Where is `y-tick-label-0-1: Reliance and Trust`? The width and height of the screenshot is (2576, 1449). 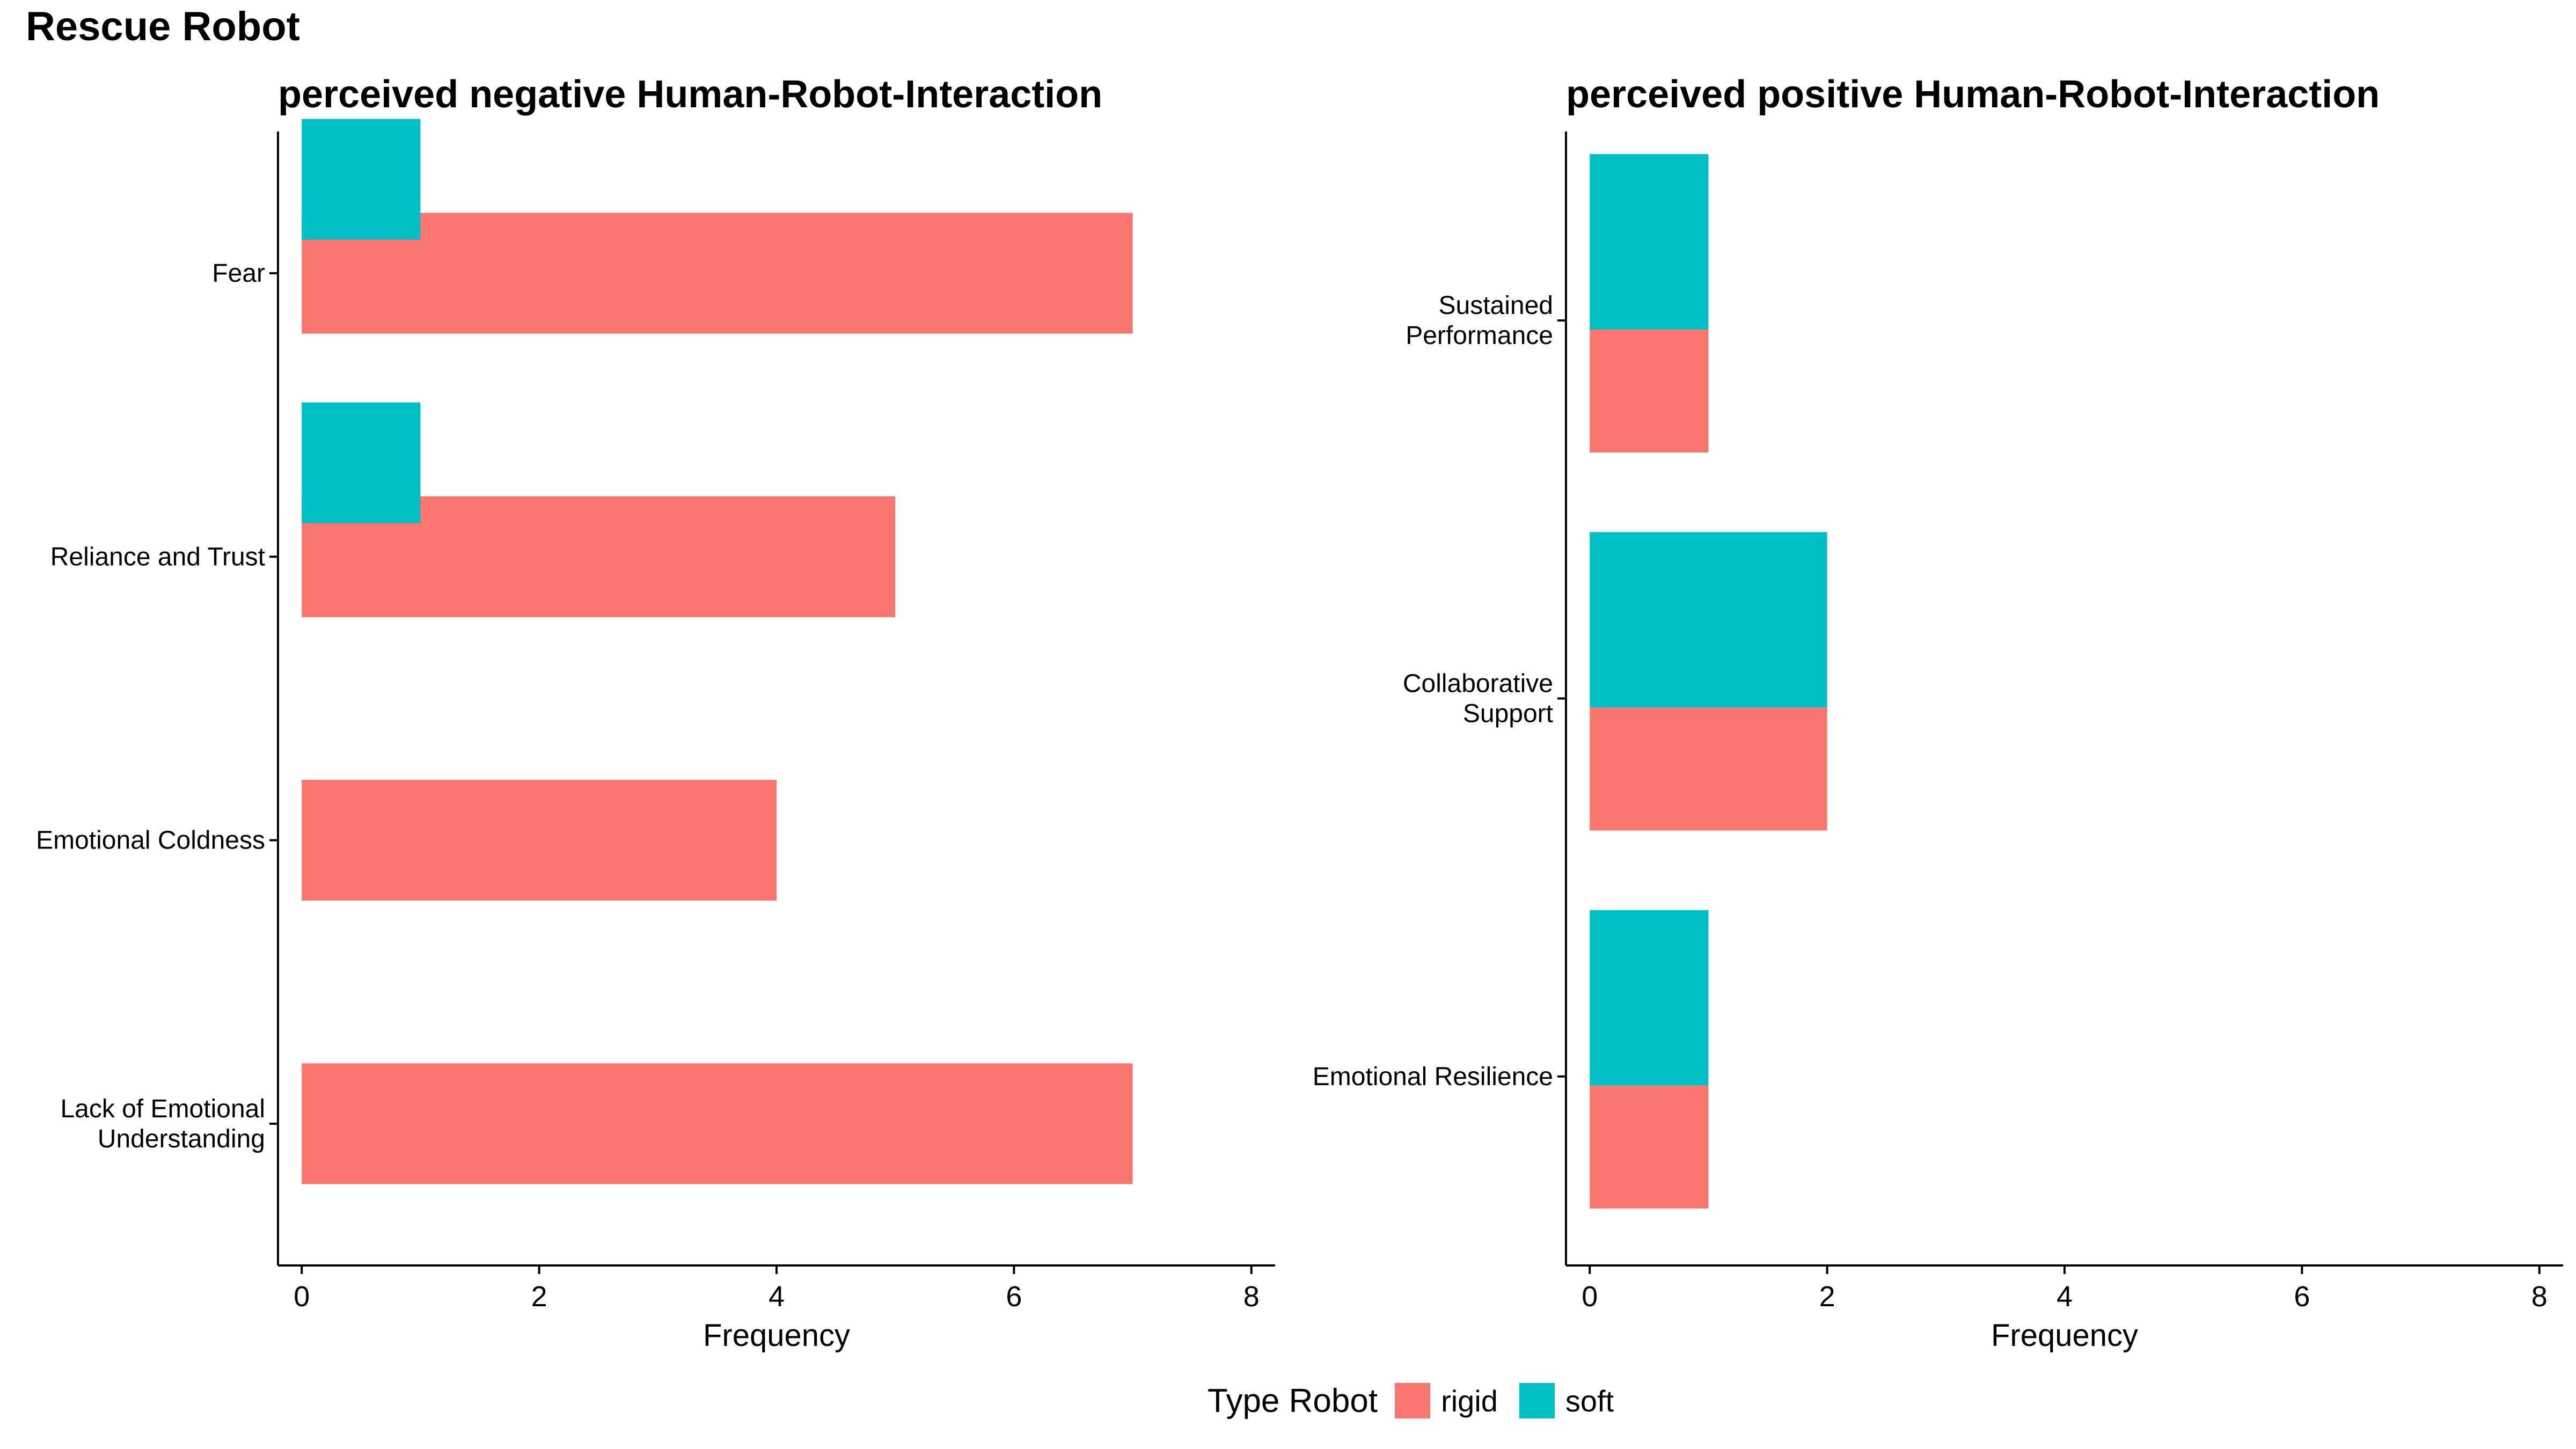 y-tick-label-0-1: Reliance and Trust is located at coordinates (157, 557).